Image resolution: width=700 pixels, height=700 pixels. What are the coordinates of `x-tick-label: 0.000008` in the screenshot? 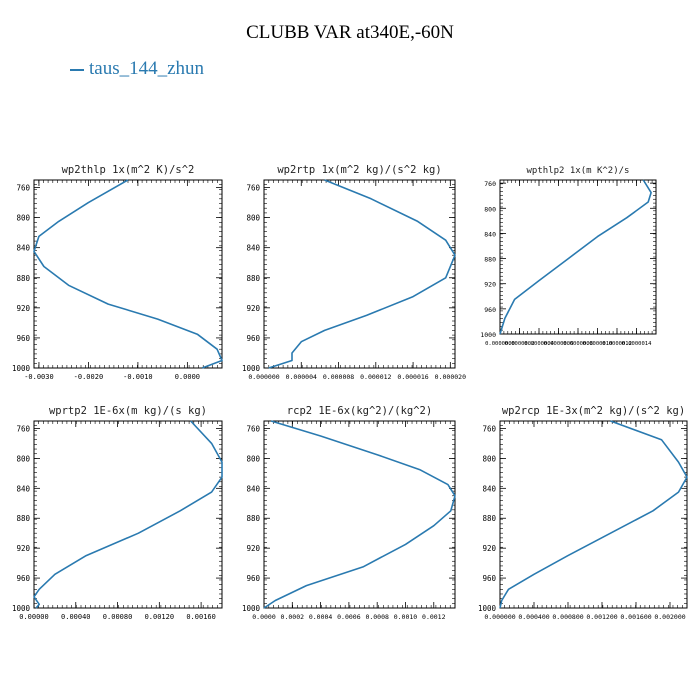 It's located at (338, 377).